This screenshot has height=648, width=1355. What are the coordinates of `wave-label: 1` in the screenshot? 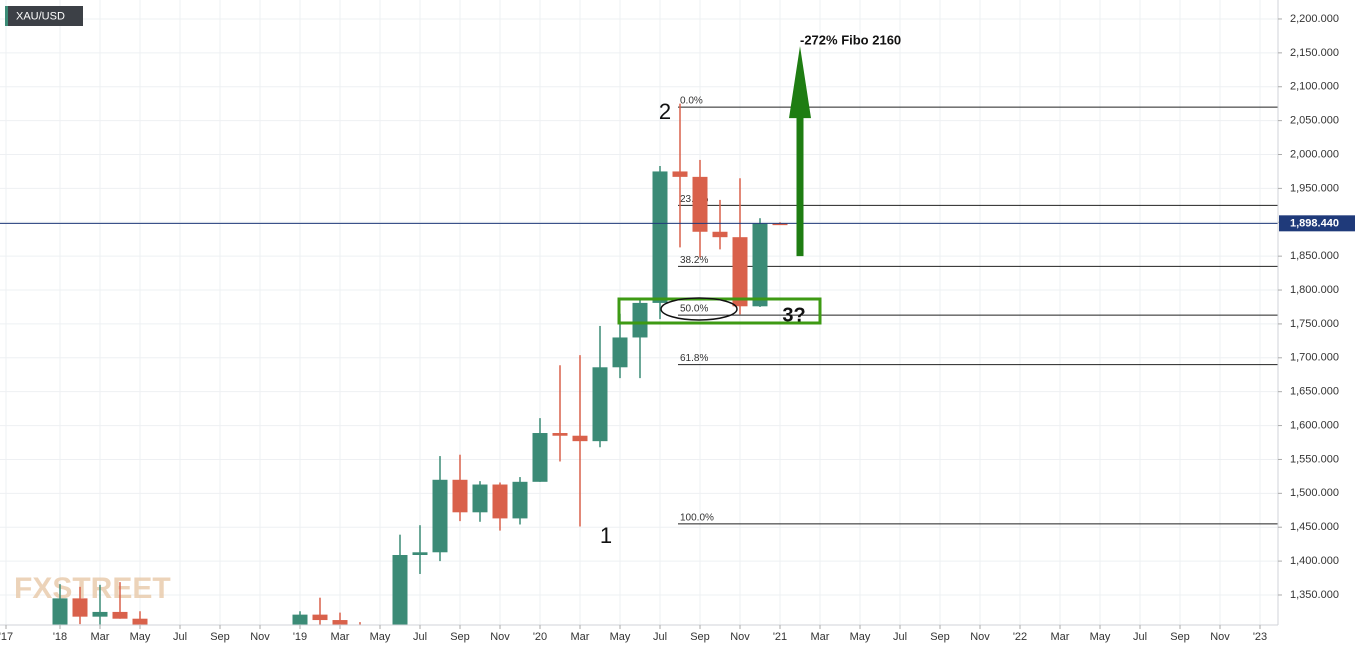 It's located at (606, 535).